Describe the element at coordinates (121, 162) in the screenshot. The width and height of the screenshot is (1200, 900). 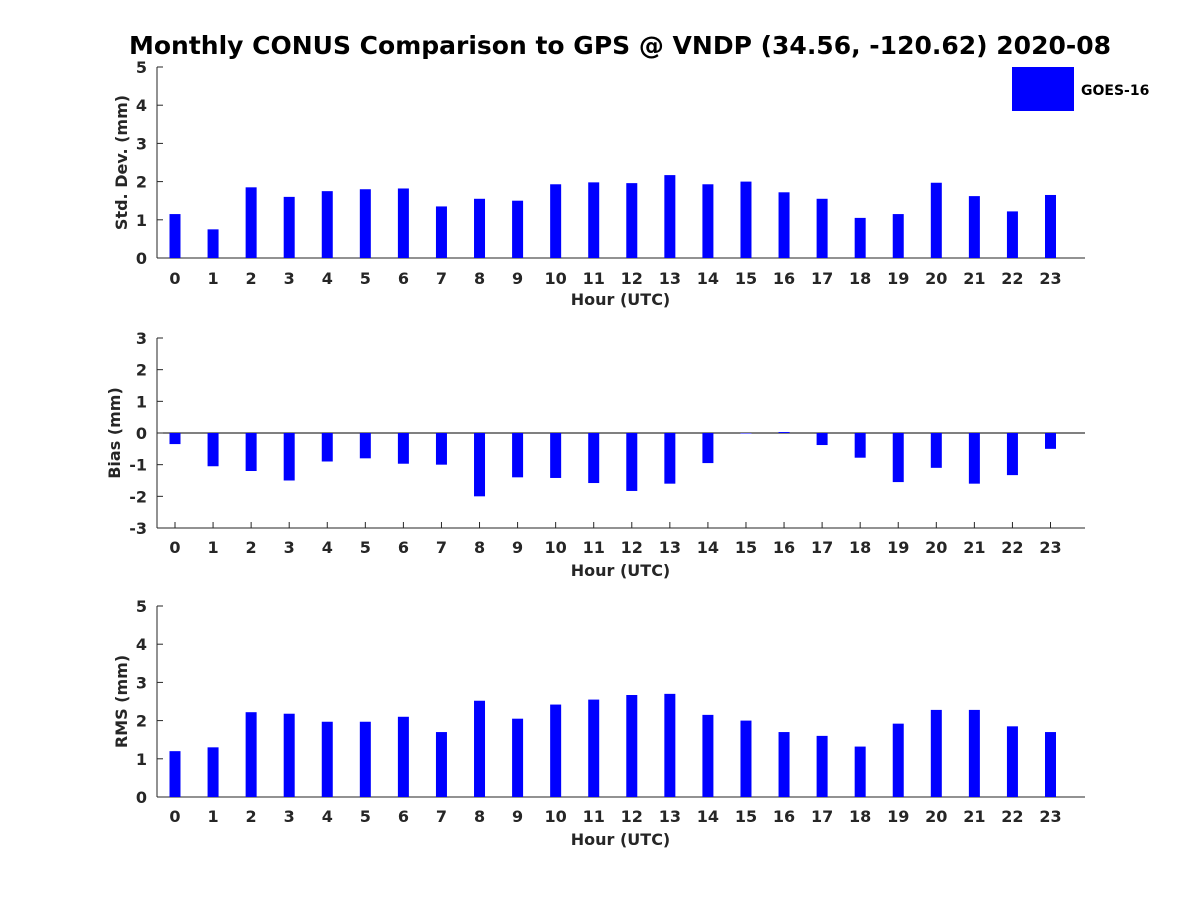
I see `y-axis-label-std: Std. Dev. (mm)` at that location.